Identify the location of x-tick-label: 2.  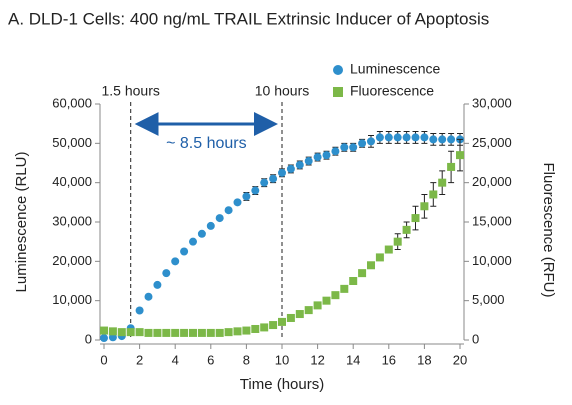
(139, 359).